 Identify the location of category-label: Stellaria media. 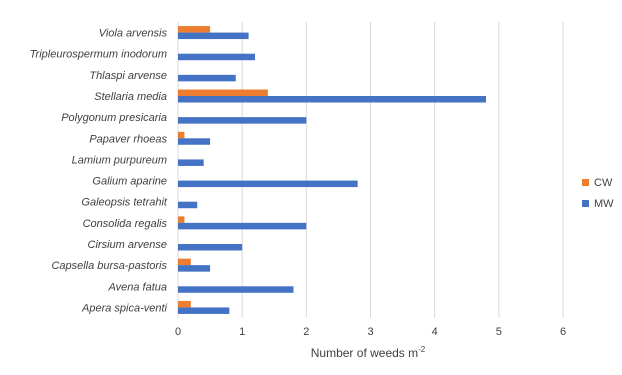
(130, 97).